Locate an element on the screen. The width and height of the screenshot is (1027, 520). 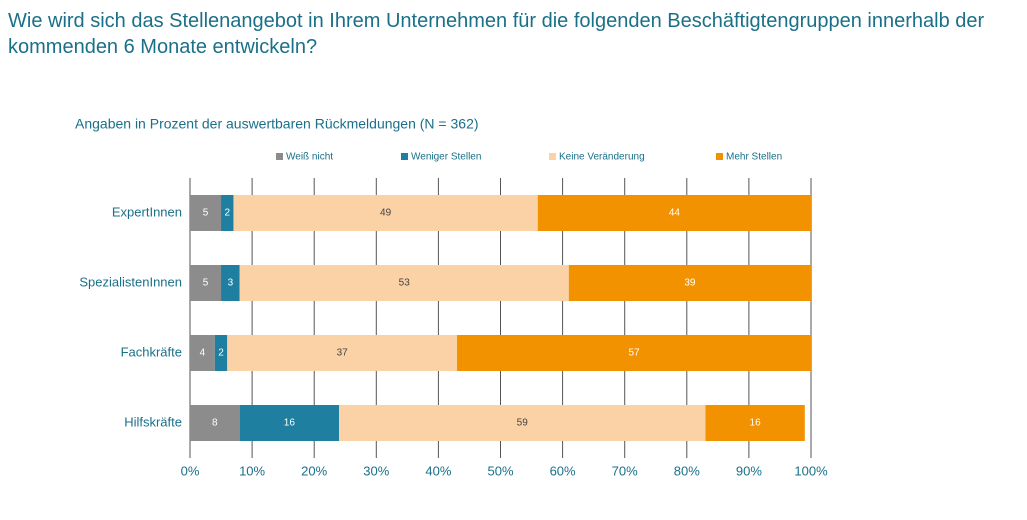
x-tick-label: 50% is located at coordinates (500, 470).